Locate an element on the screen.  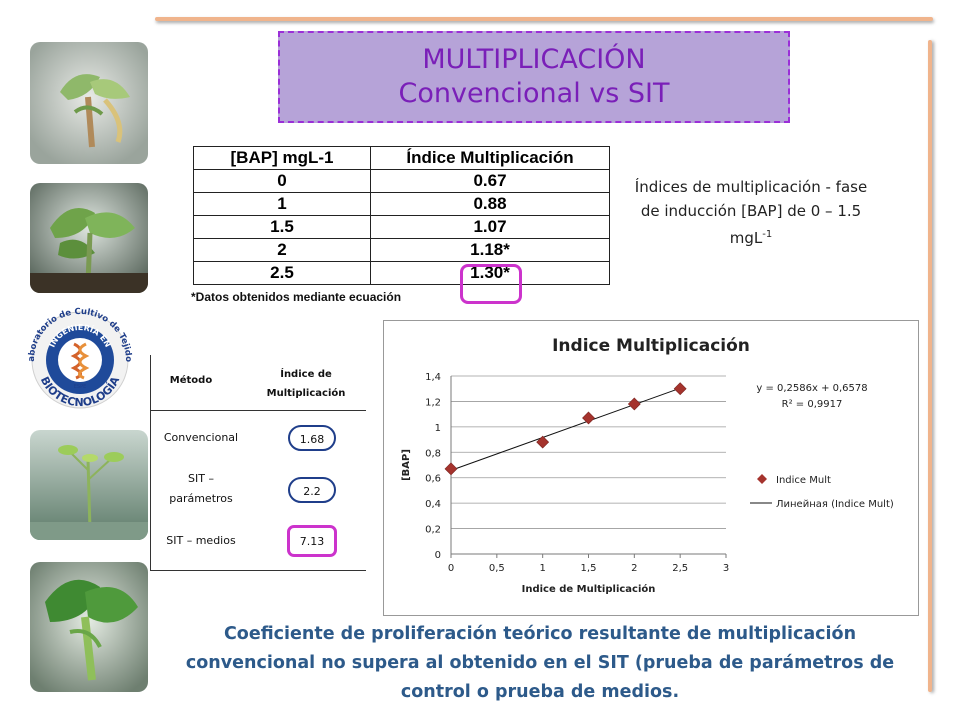
logo-small-text: ESPE is located at coordinates (80, 387).